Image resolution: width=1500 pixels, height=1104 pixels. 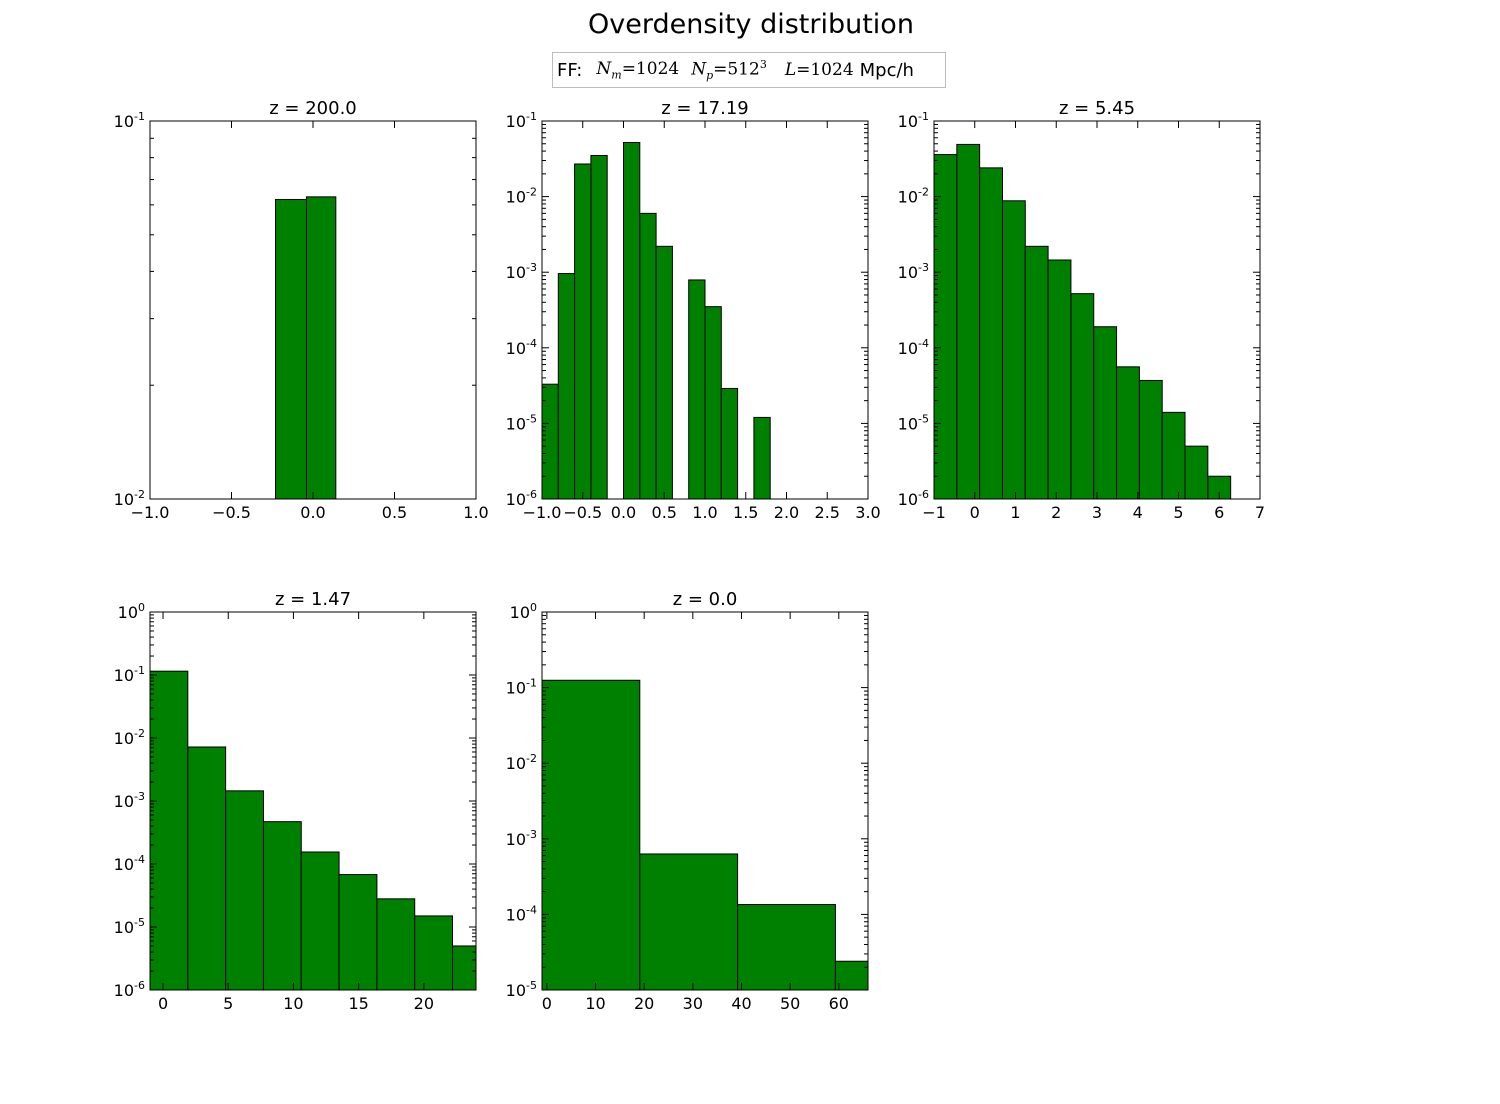 I want to click on x-tick-label: 30, so click(x=693, y=1003).